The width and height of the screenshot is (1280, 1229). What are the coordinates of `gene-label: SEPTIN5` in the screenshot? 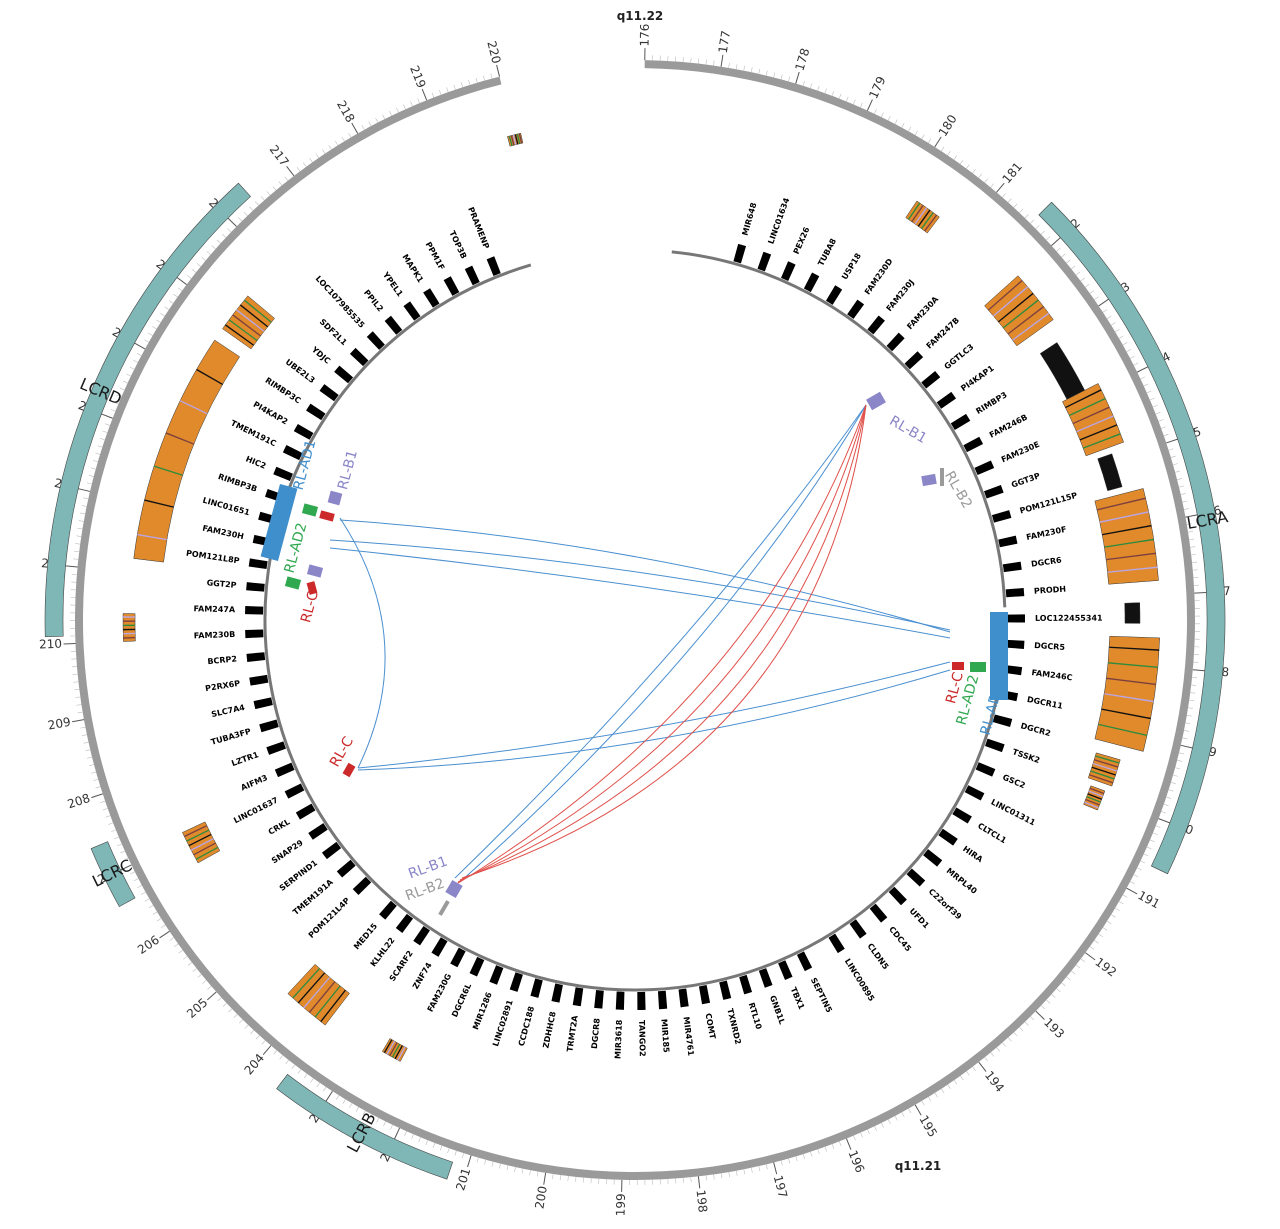 It's located at (821, 995).